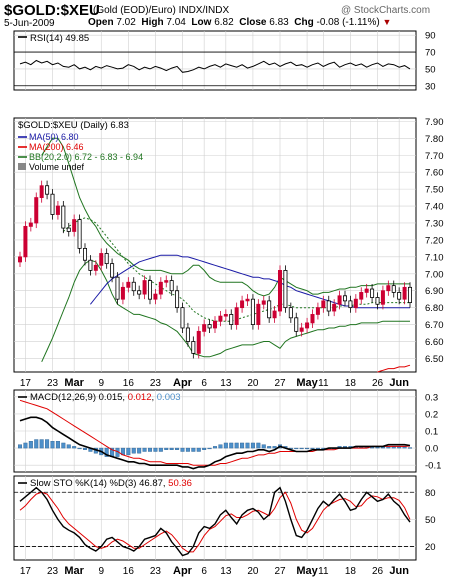 The image size is (460, 582). I want to click on x-axis-label: 9, so click(101, 571).